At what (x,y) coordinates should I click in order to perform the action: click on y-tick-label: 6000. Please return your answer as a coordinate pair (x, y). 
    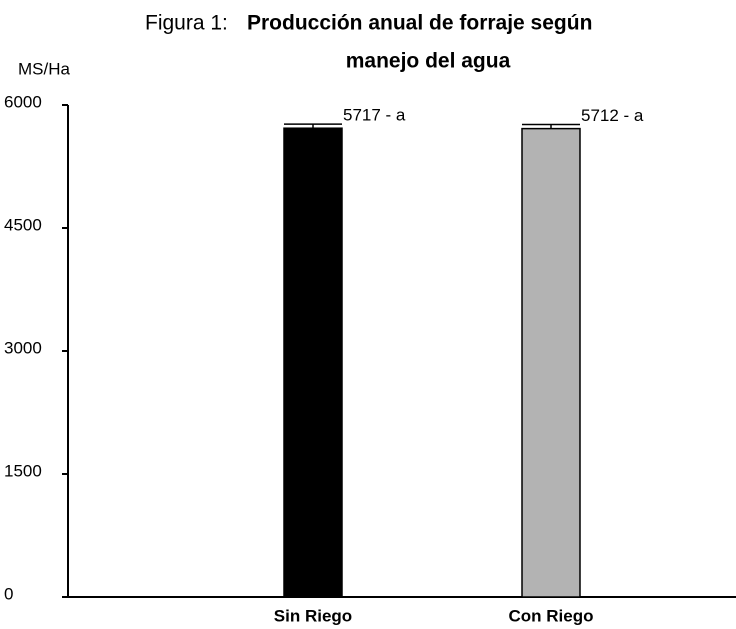
    Looking at the image, I should click on (23, 101).